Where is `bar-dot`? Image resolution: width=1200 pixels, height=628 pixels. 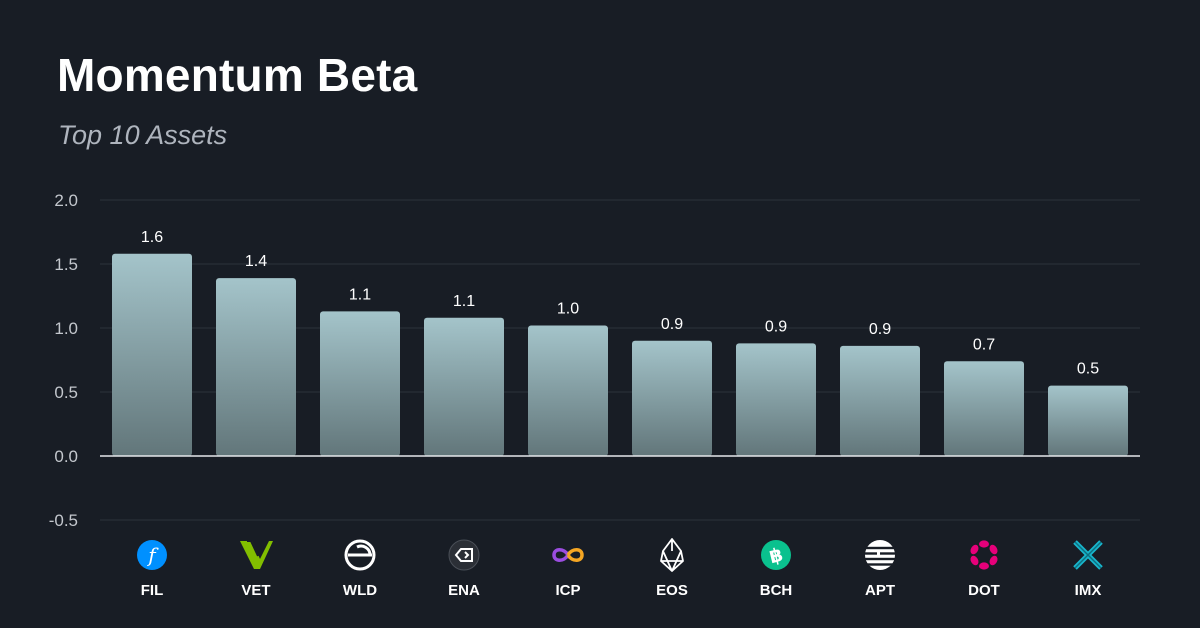 bar-dot is located at coordinates (984, 408).